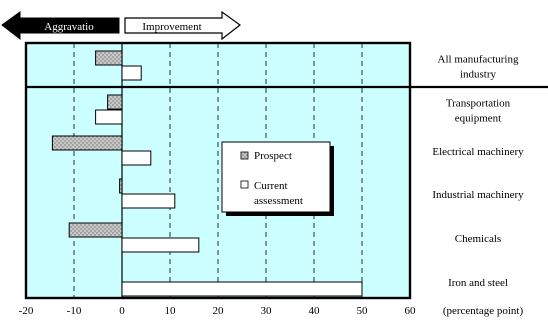 This screenshot has height=322, width=548. Describe the element at coordinates (278, 201) in the screenshot. I see `legend-label-current-line2: assessment` at that location.